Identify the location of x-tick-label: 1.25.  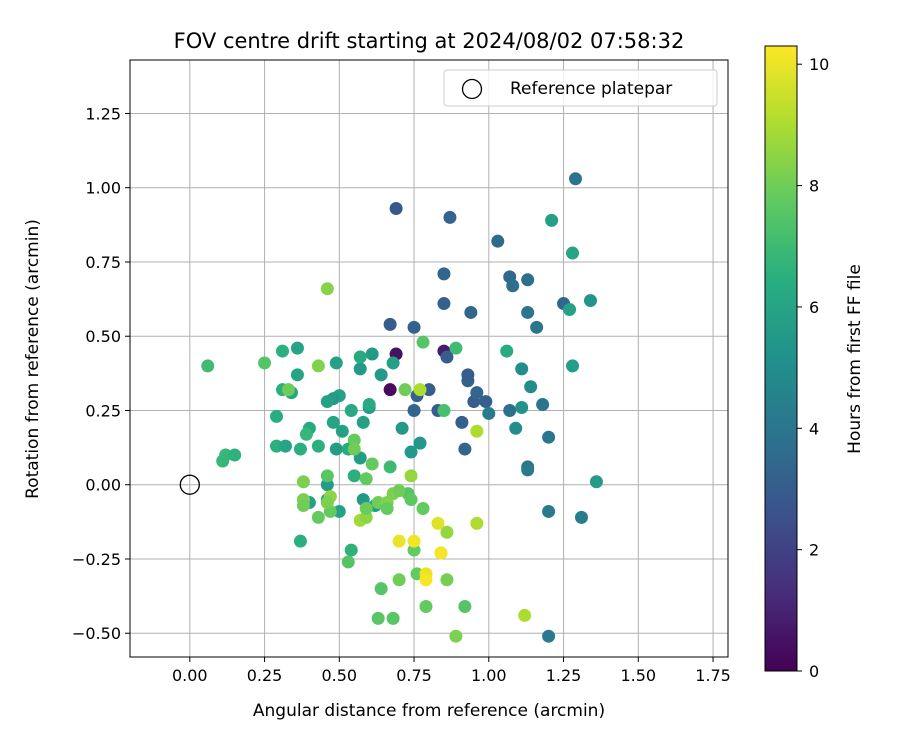
(564, 675).